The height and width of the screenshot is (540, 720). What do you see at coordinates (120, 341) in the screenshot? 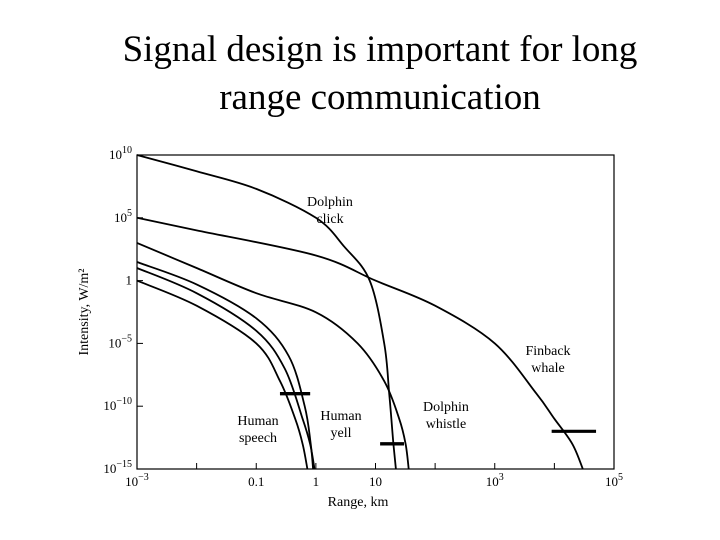
I see `y-tick-label: 10⁻⁵` at bounding box center [120, 341].